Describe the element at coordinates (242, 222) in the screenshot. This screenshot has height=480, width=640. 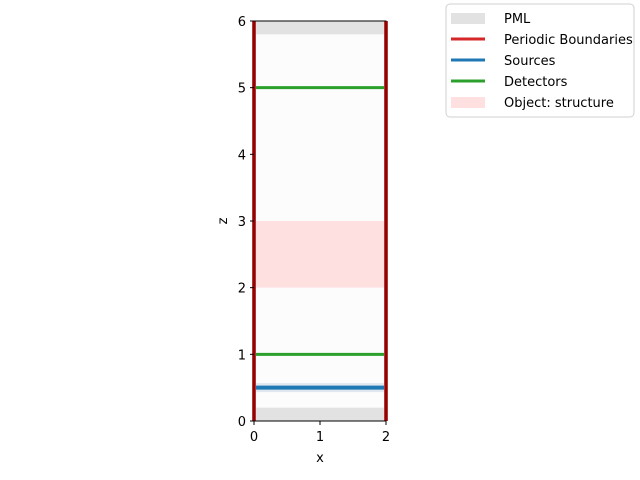
I see `y-tick-label: 3` at that location.